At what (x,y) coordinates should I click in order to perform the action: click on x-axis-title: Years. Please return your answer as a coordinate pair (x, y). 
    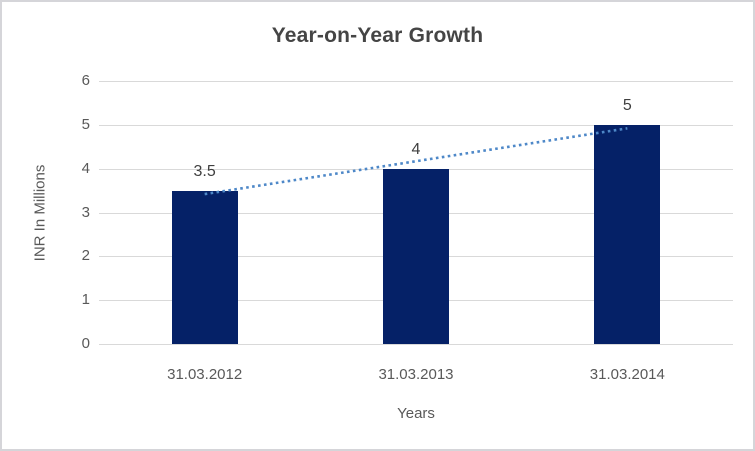
    Looking at the image, I should click on (416, 413).